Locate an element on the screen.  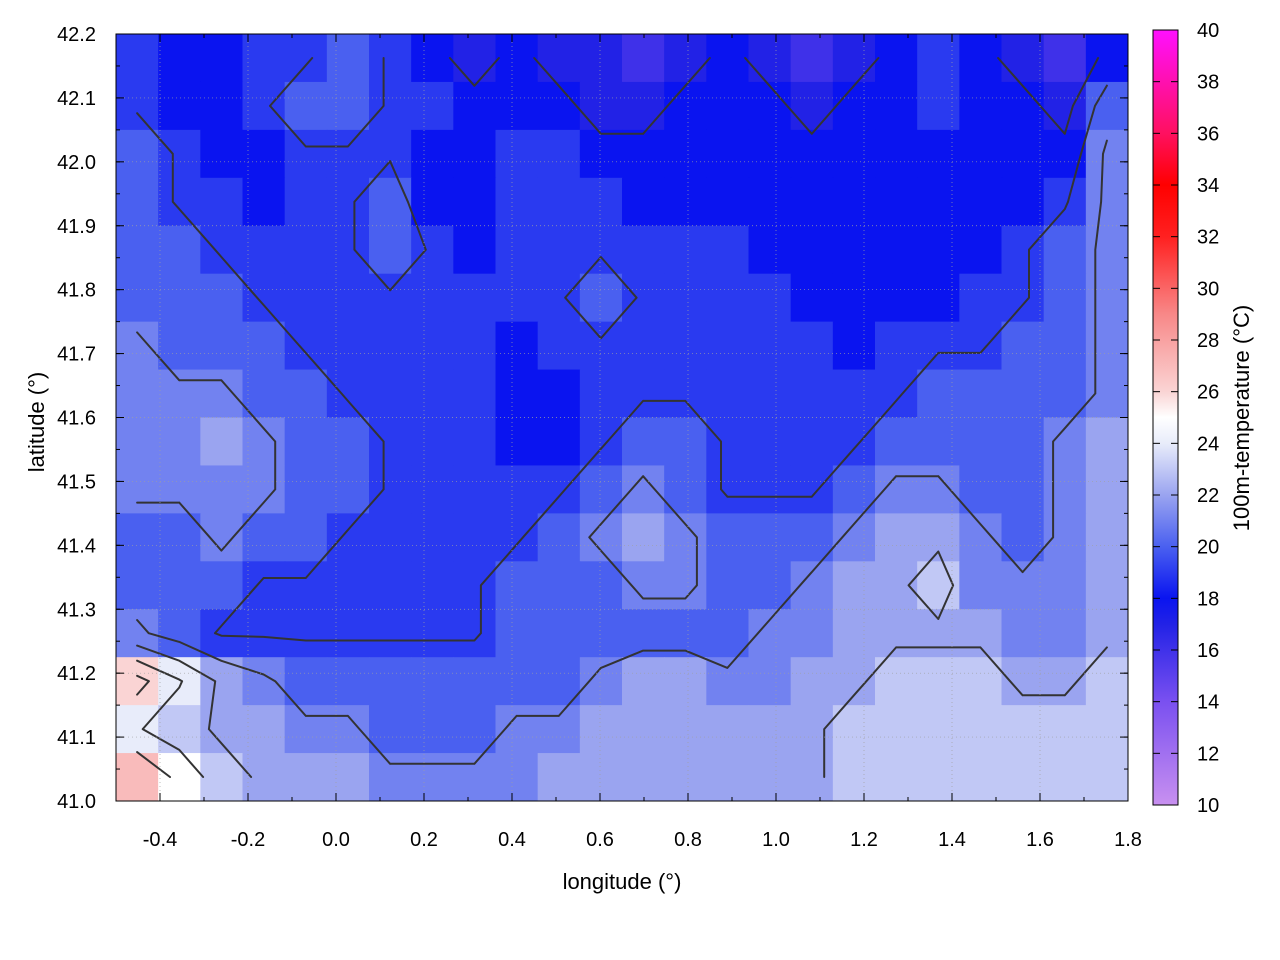
x-tick-label: -0.2 is located at coordinates (248, 840).